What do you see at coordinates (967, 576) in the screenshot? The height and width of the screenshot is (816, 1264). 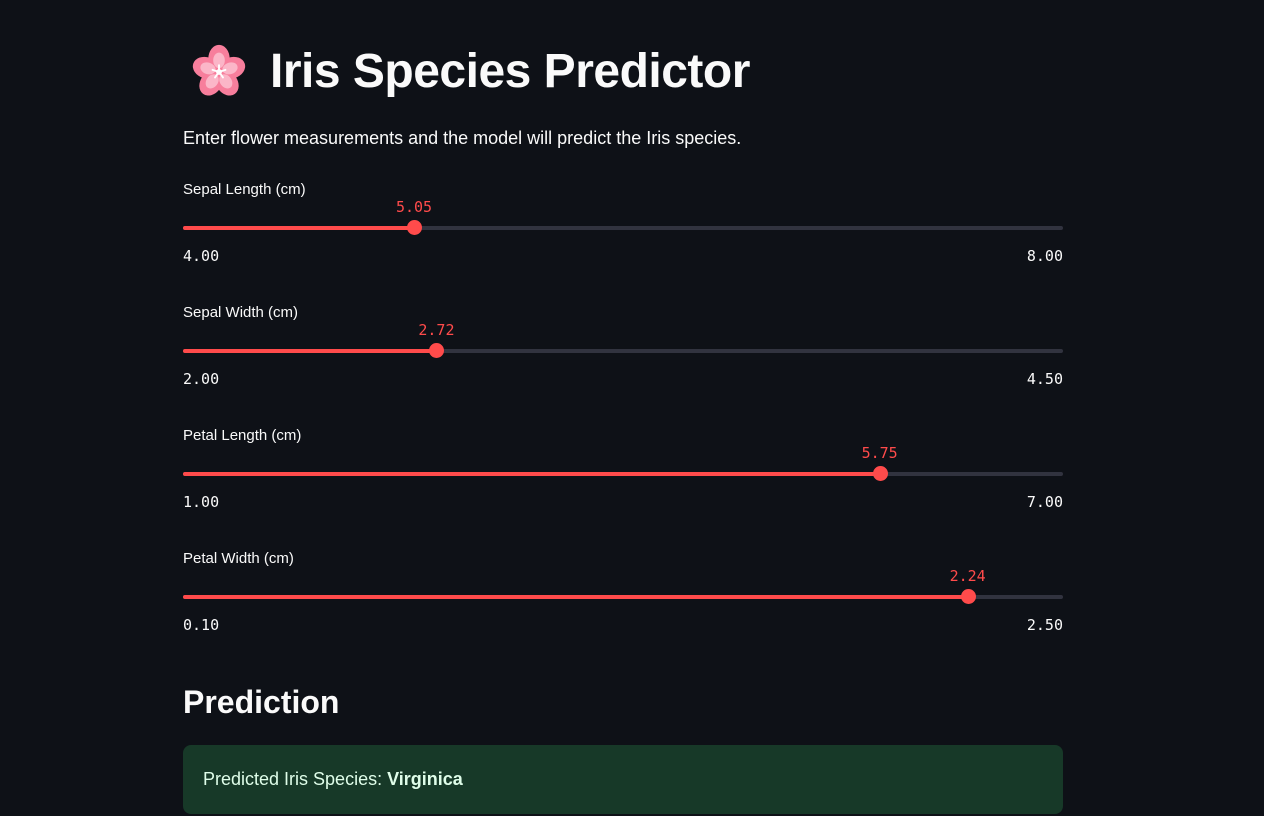 I see `slider-value: 2.24` at bounding box center [967, 576].